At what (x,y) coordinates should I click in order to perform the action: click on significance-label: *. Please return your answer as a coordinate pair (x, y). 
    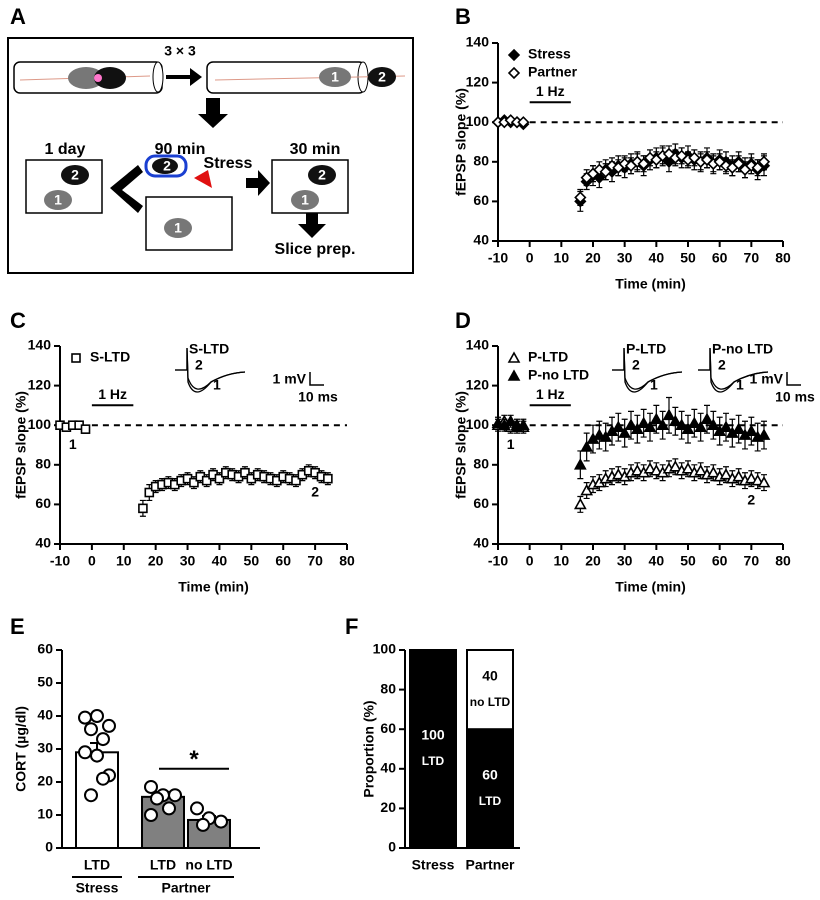
    Looking at the image, I should click on (194, 759).